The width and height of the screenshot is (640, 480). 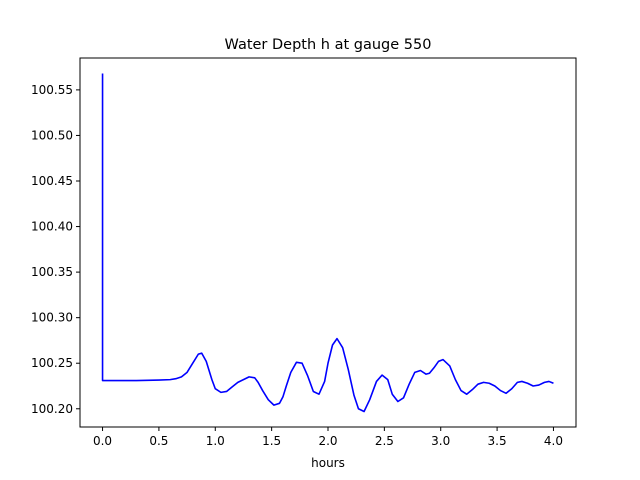 What do you see at coordinates (384, 441) in the screenshot?
I see `x-tick-label: 2.5` at bounding box center [384, 441].